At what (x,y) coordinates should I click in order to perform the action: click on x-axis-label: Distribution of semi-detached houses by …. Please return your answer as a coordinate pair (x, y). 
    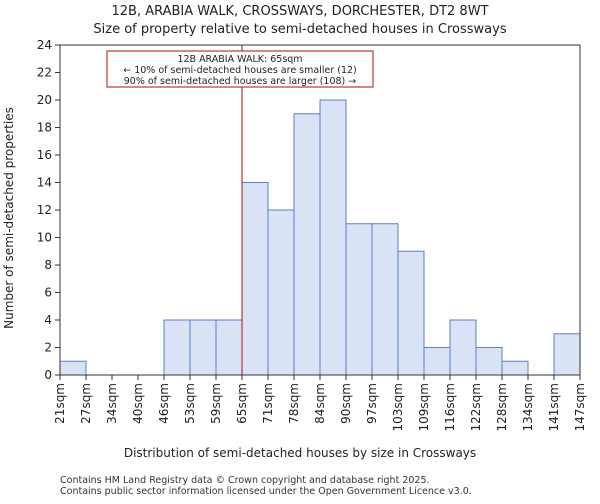
    Looking at the image, I should click on (300, 453).